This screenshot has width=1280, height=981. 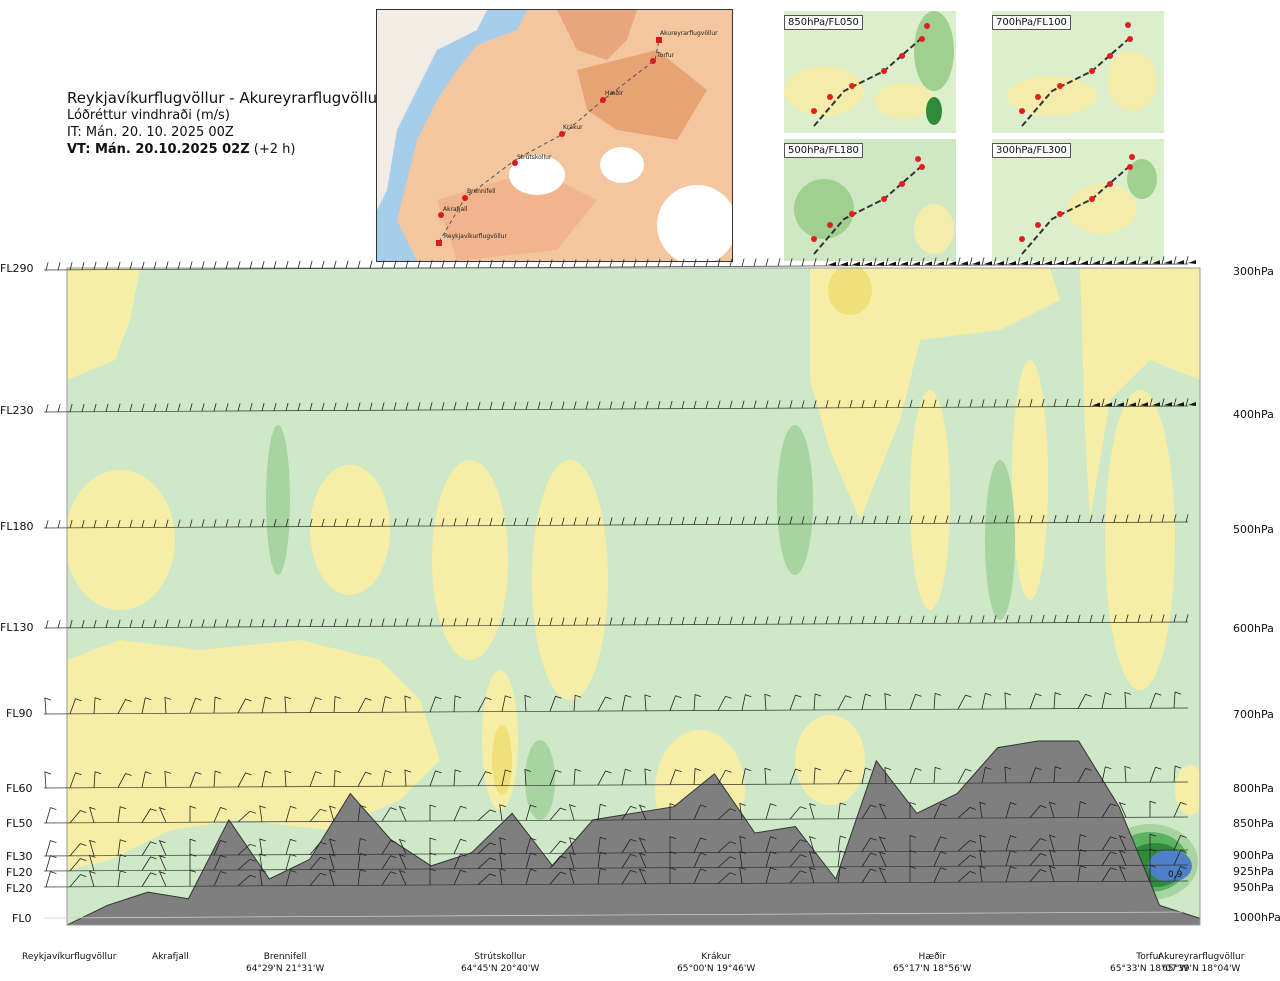 I want to click on map-label-strutskollur: Strútskollur, so click(x=534, y=157).